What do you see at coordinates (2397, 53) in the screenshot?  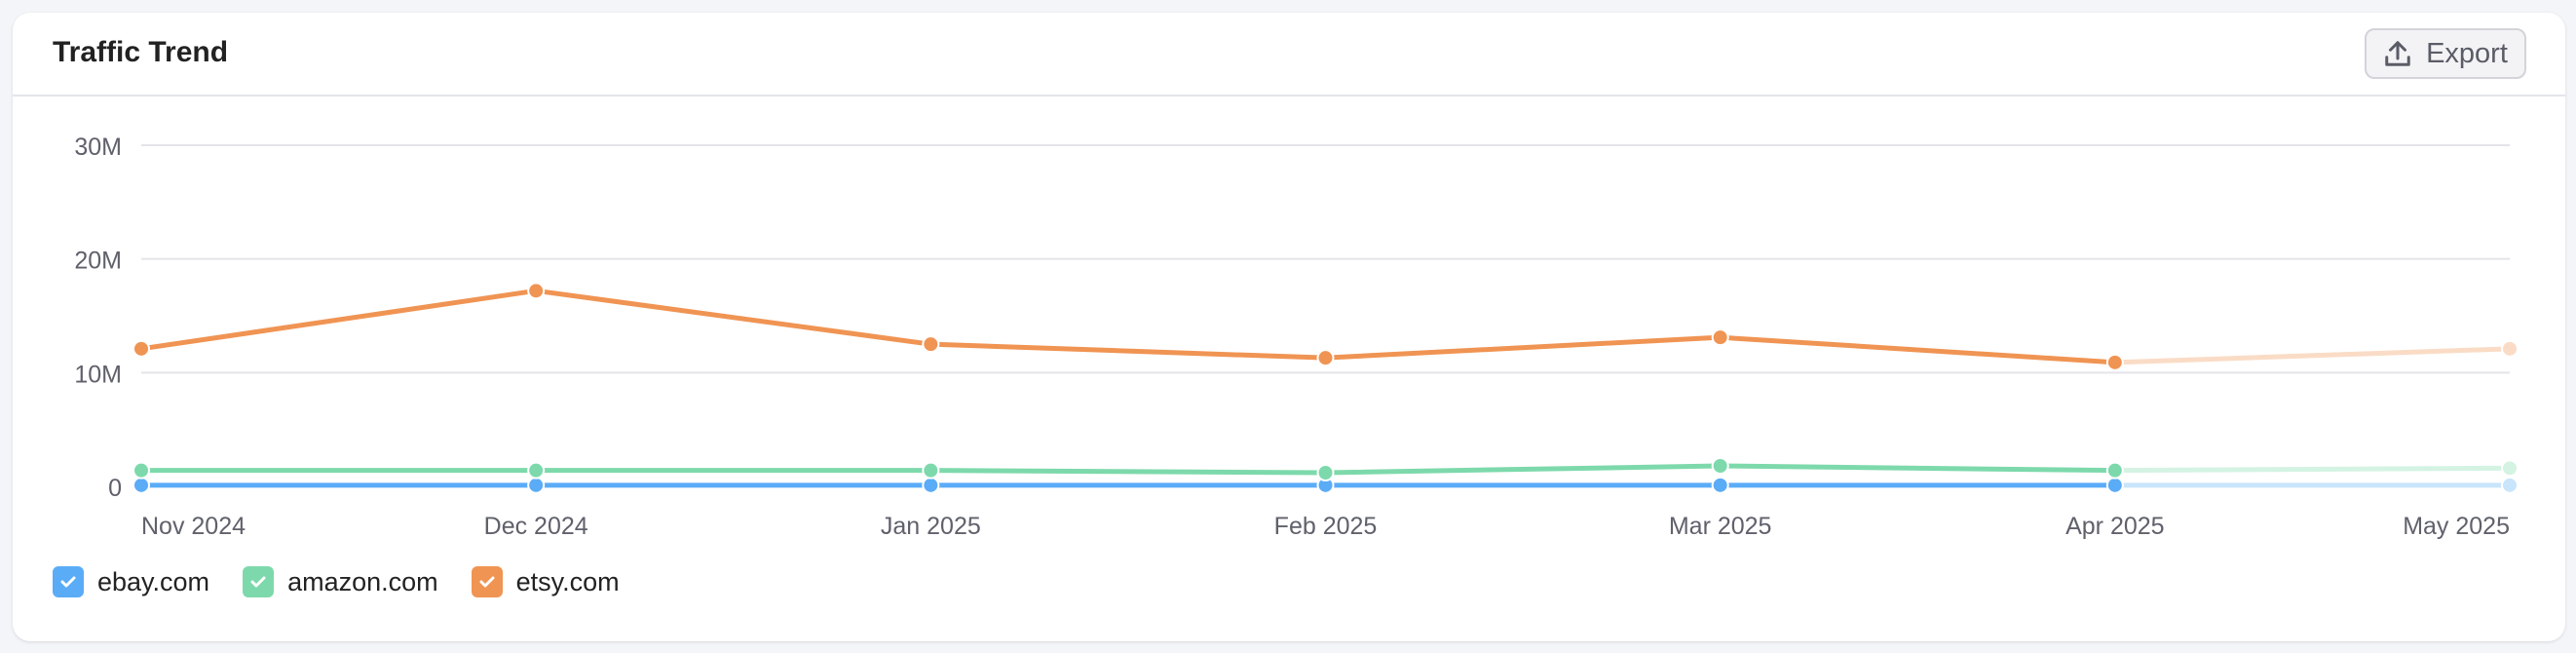 I see `upload-icon` at bounding box center [2397, 53].